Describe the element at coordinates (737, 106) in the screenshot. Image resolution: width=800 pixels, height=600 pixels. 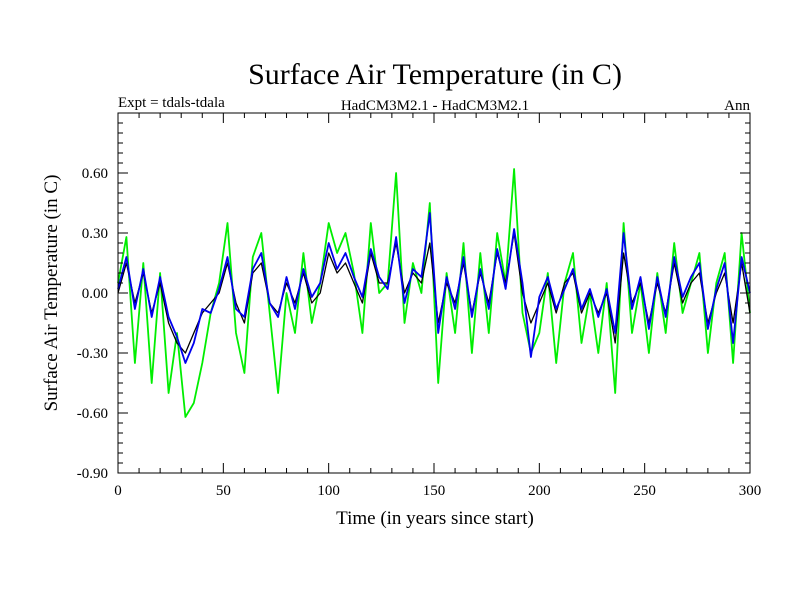
I see `period-label: Ann` at that location.